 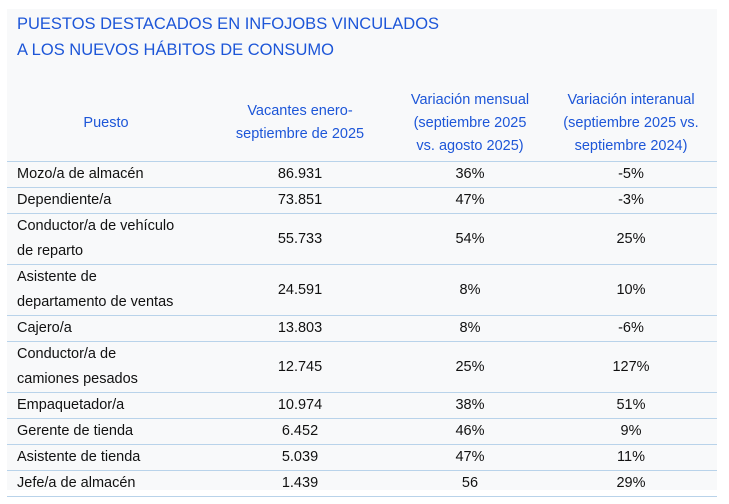 I want to click on cell-puesto: Mozo/a de almacén, so click(x=106, y=174).